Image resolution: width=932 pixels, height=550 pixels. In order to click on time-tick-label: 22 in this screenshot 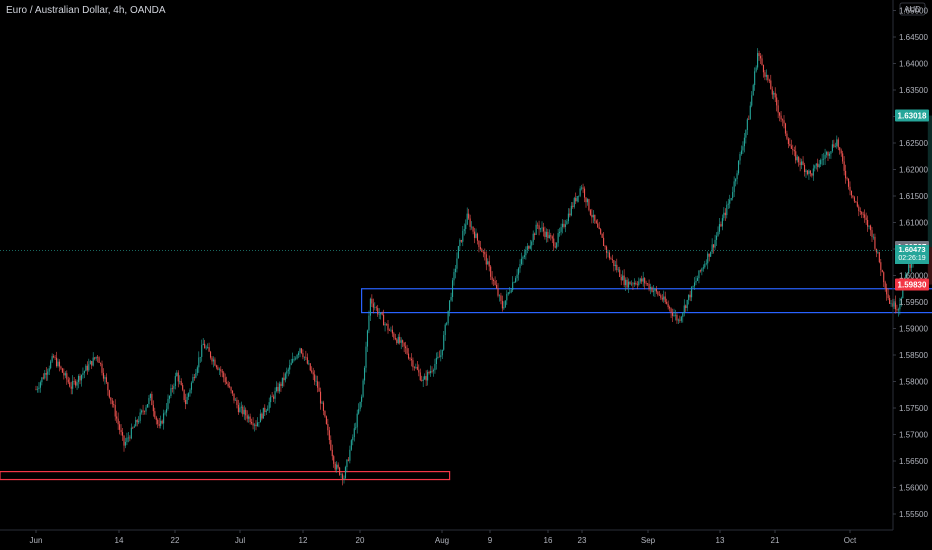, I will do `click(175, 540)`.